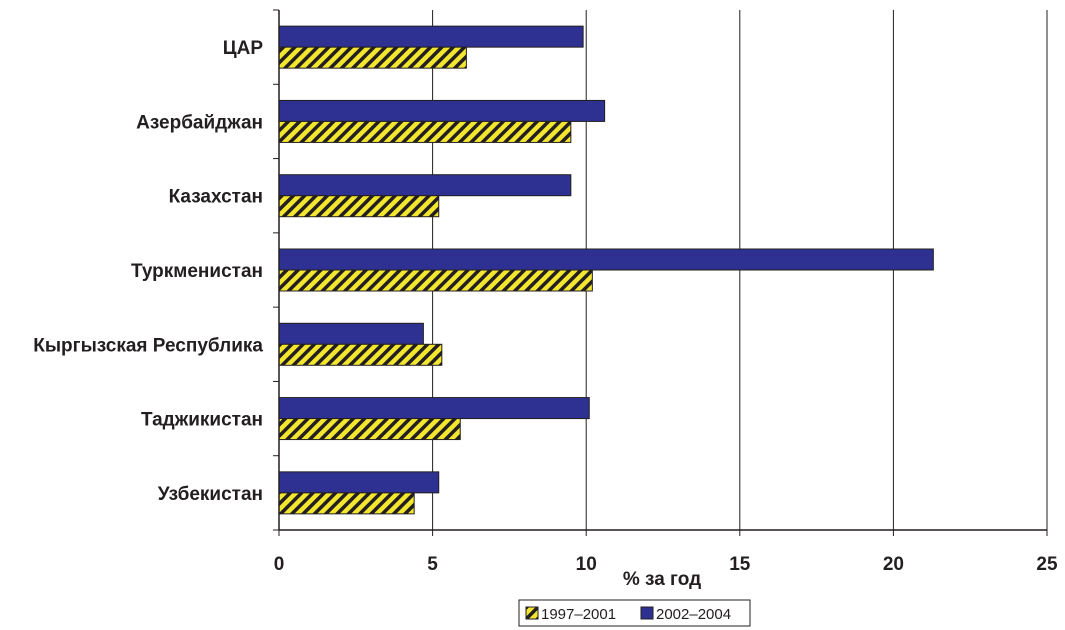  I want to click on category-label: ЦАР, so click(243, 48).